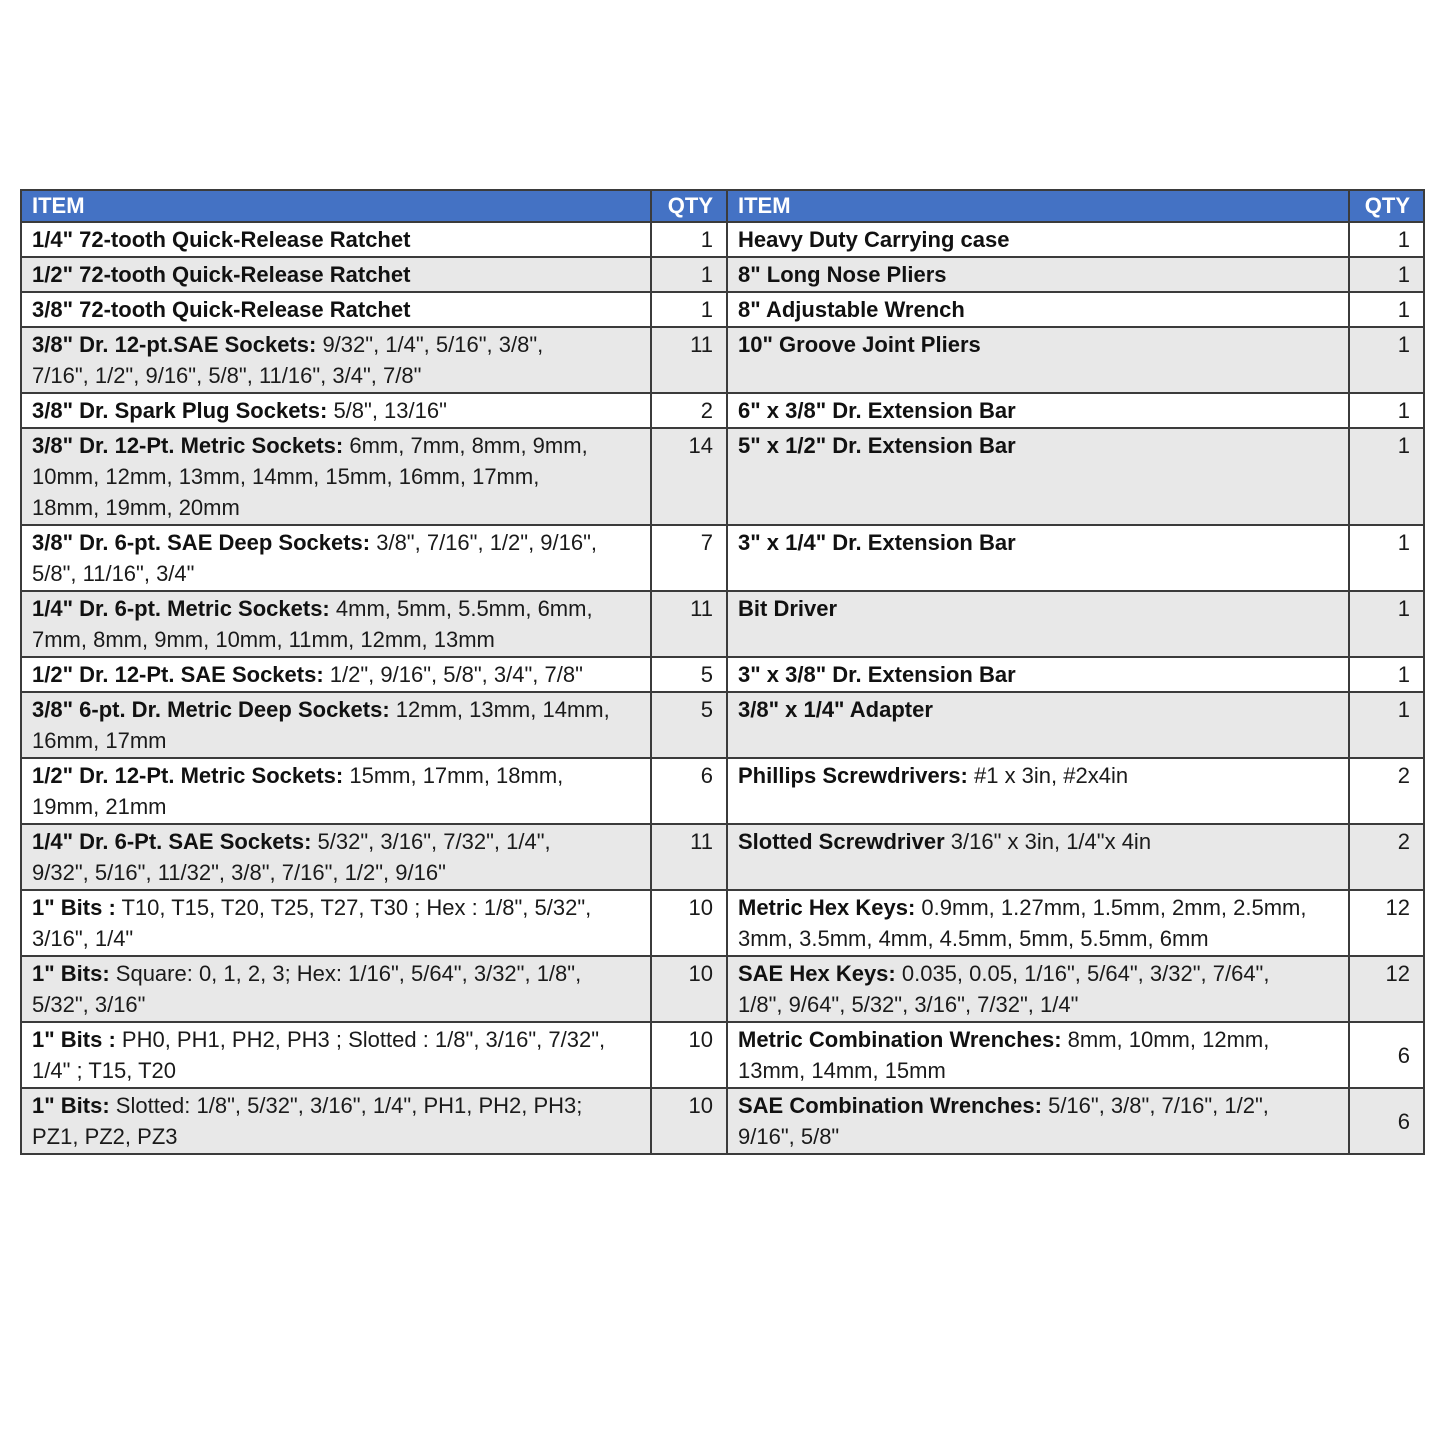 The image size is (1445, 1445). I want to click on item-cell-left: 3/8" 72-tooth Quick-Release Ratchet, so click(336, 309).